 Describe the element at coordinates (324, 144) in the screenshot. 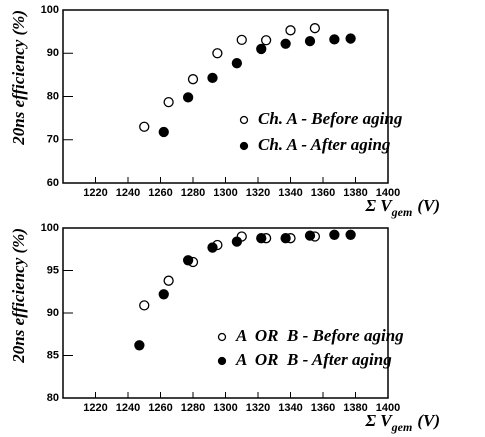

I see `legend-label: Ch. A - After aging` at that location.